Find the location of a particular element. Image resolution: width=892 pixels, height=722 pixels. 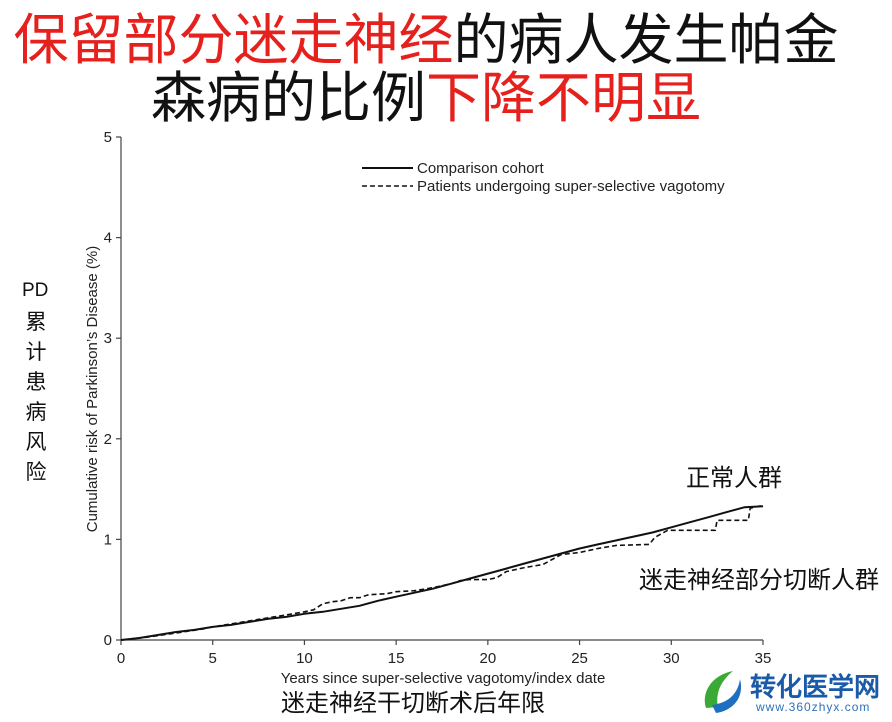

left-axis-caption-chinese: 累计患病风险 is located at coordinates (36, 397).